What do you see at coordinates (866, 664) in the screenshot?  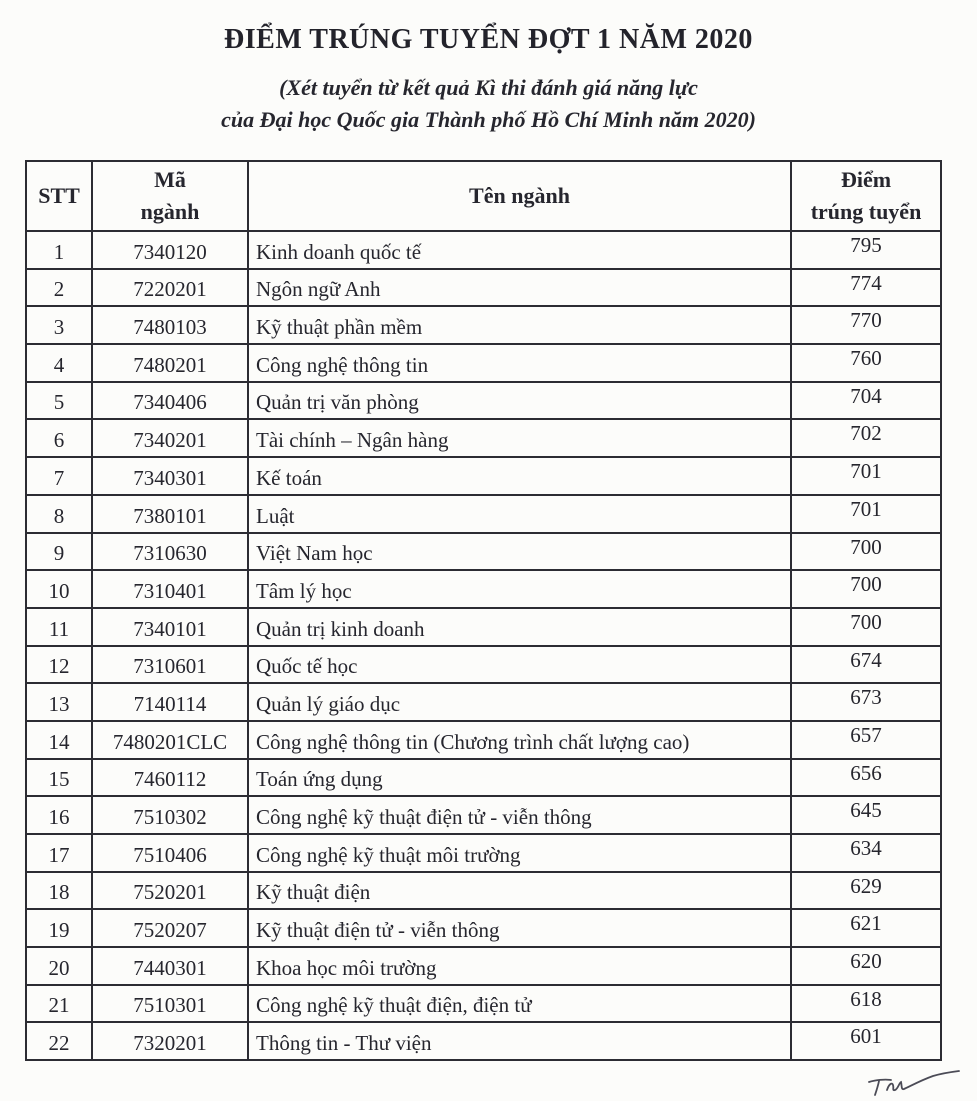 I see `admission-score-cell: 674` at bounding box center [866, 664].